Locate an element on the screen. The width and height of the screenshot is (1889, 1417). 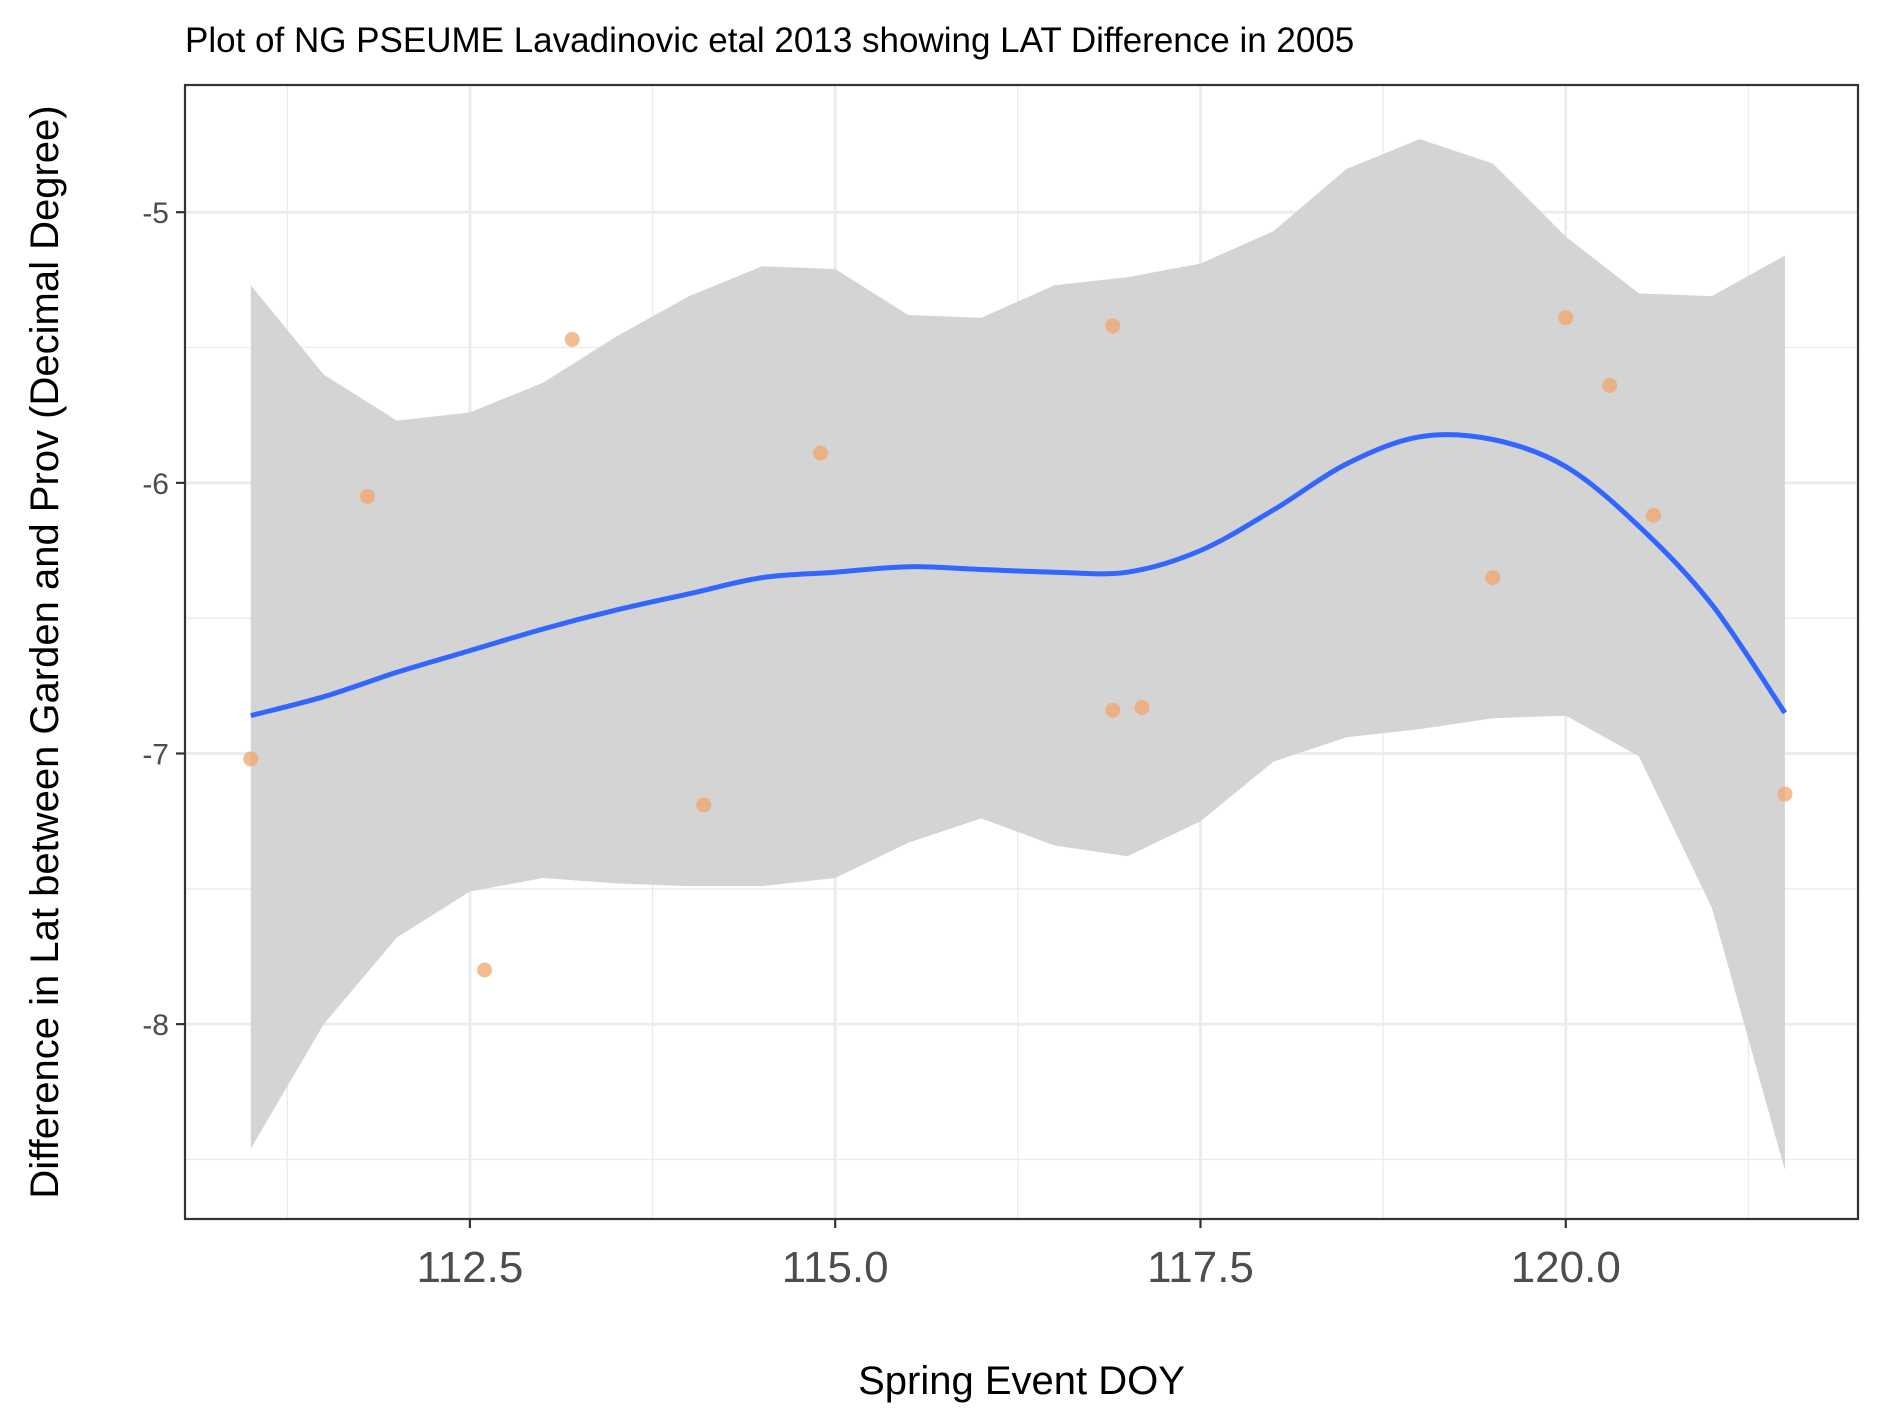
x-tick-label: 115.0 is located at coordinates (835, 1267).